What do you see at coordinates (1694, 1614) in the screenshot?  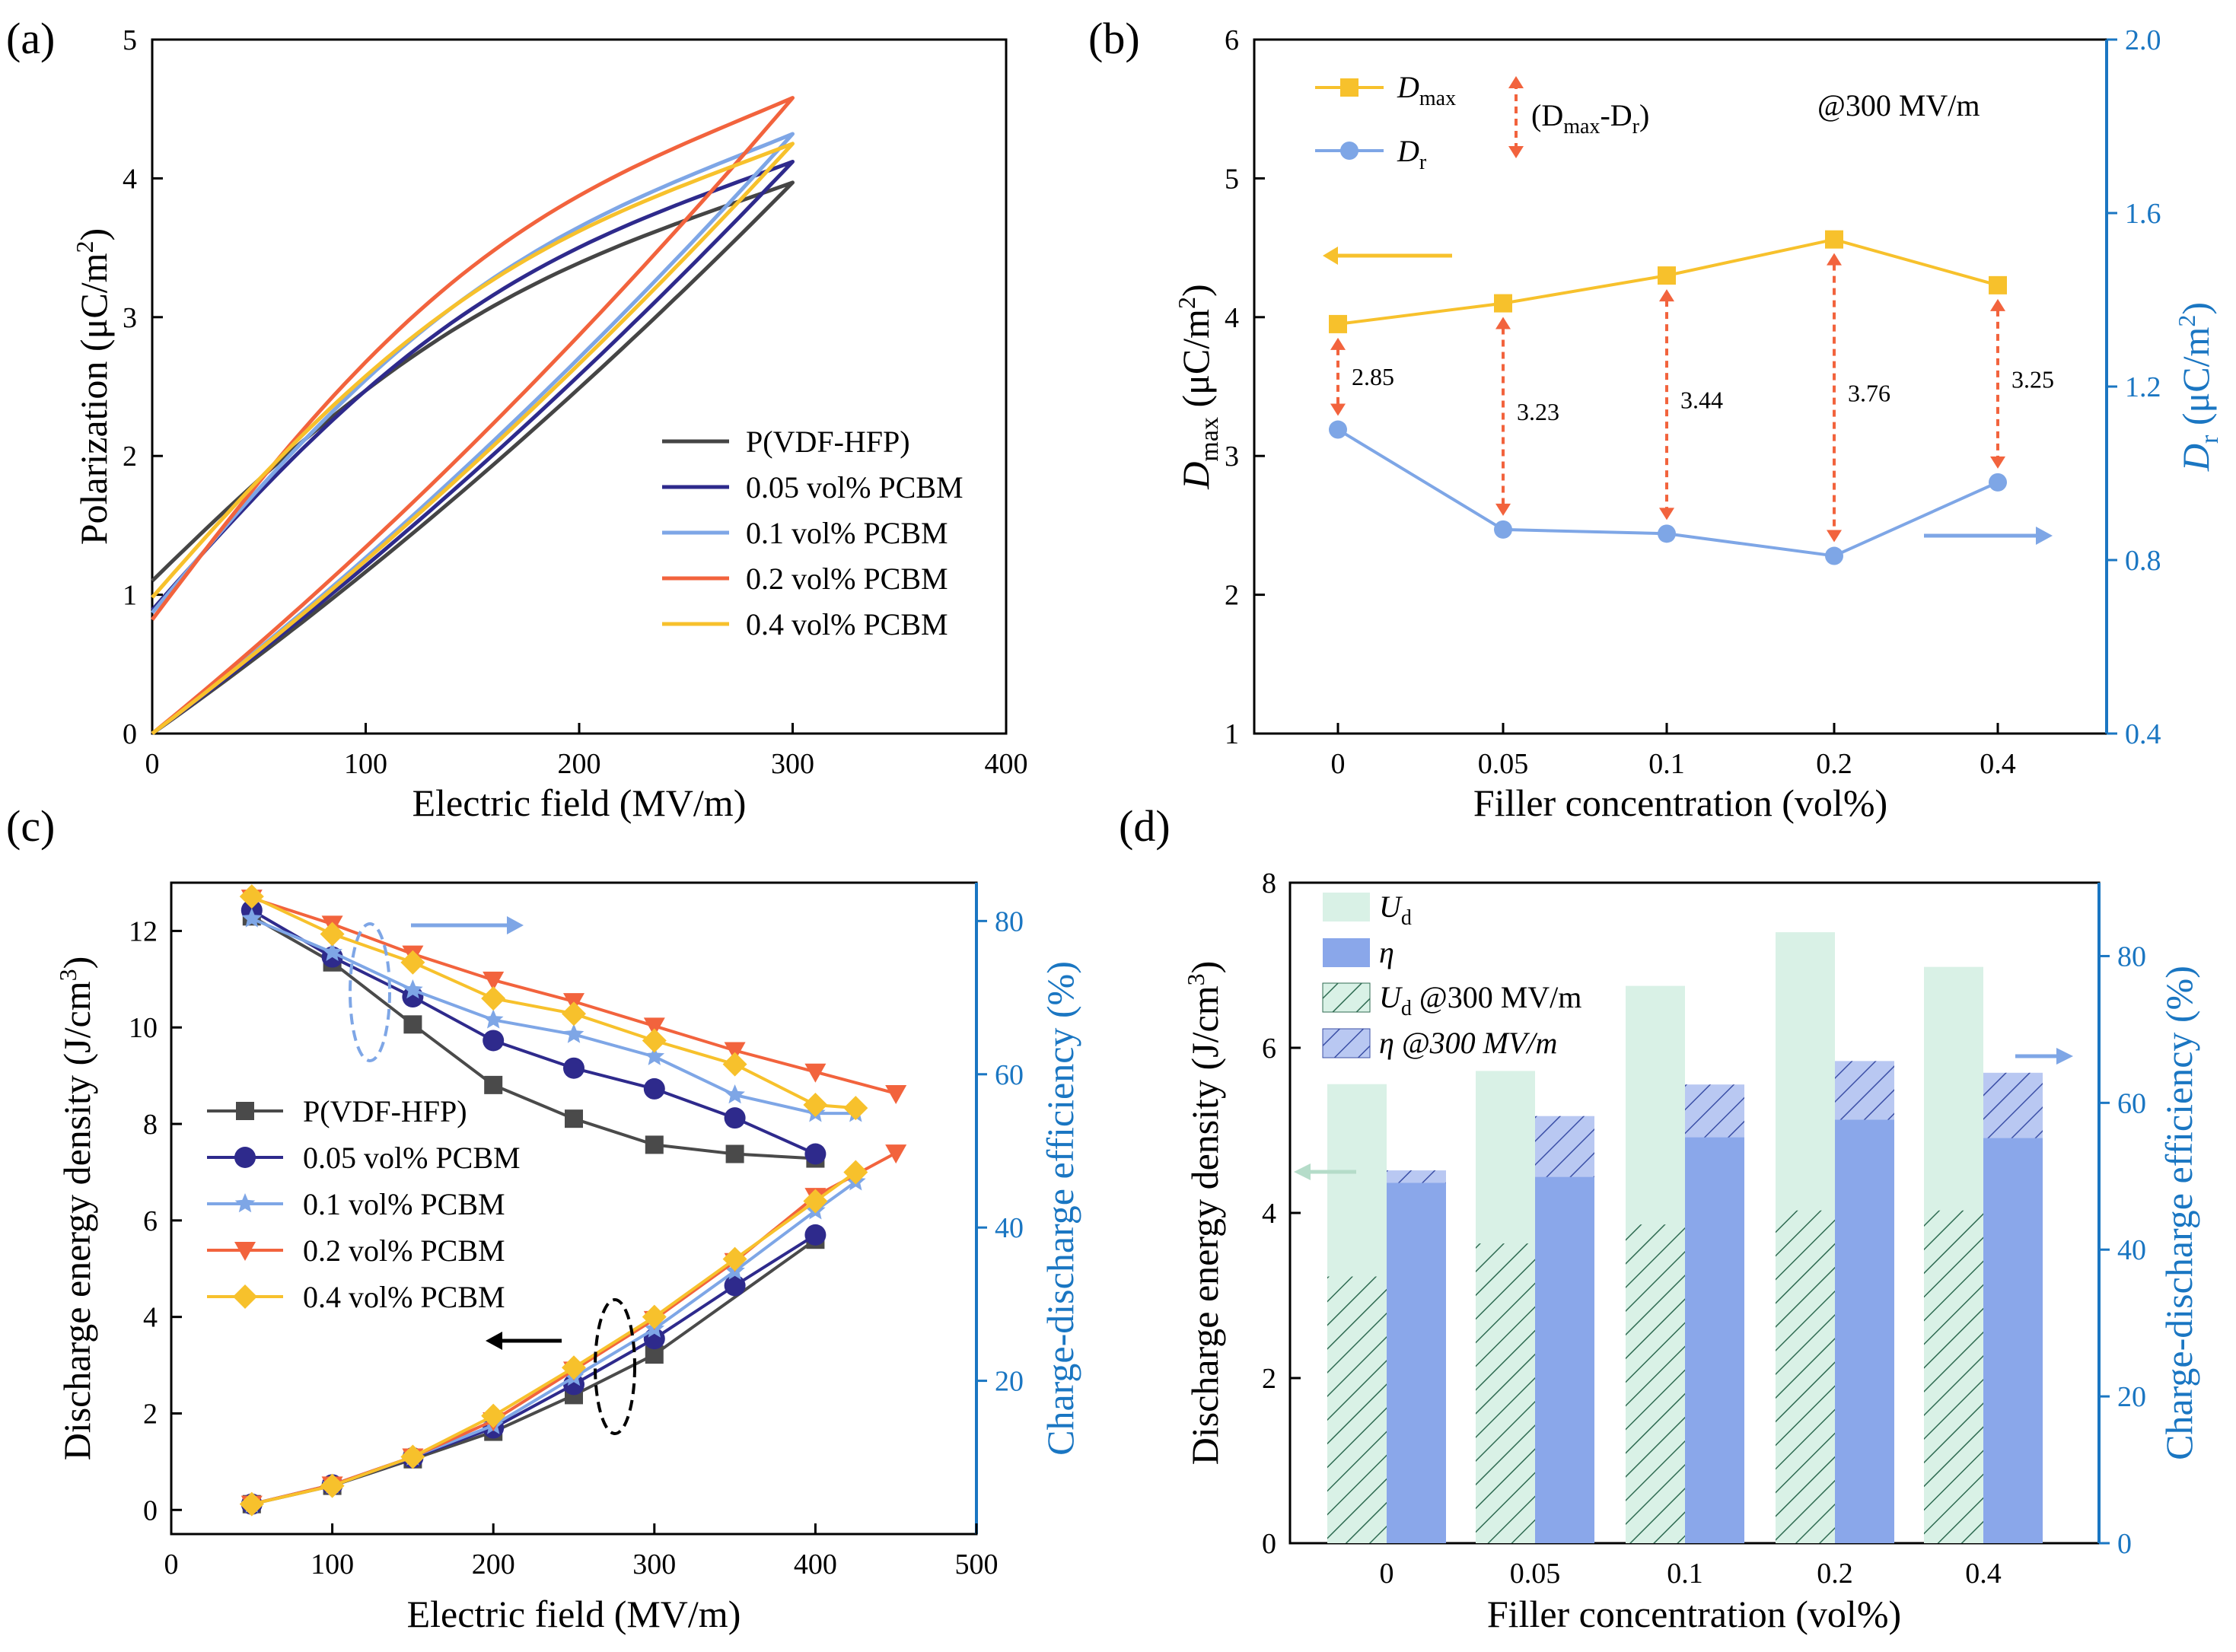 I see `panel-d-xlabel: Filler concentration (vol%)` at bounding box center [1694, 1614].